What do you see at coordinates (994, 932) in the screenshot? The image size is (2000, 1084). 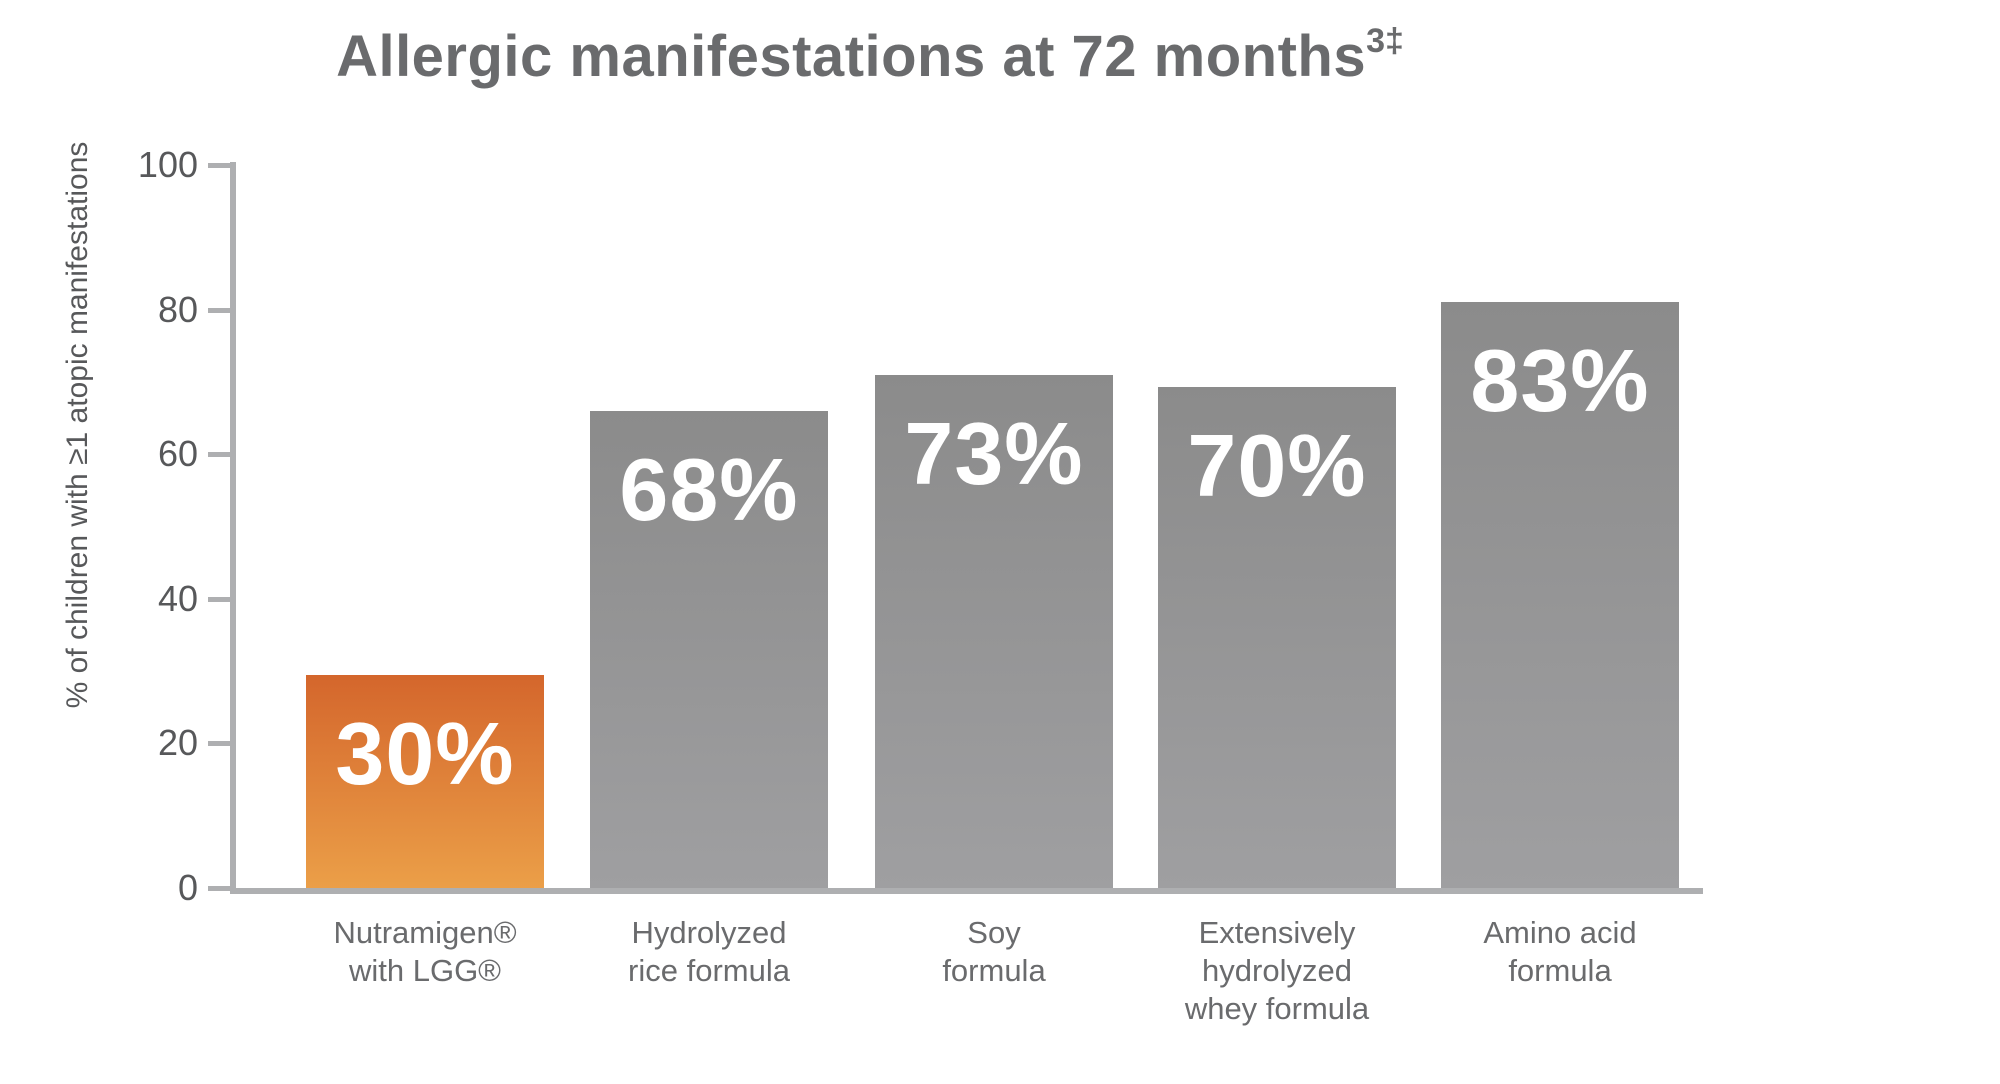 I see `category-line: Soy` at bounding box center [994, 932].